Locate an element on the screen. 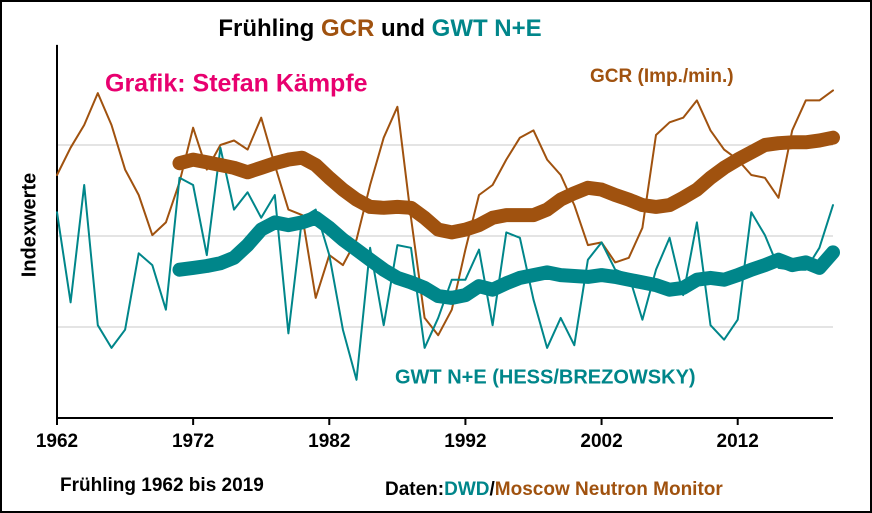 The width and height of the screenshot is (872, 513). text-part: Moscow Neutron Monitor is located at coordinates (609, 489).